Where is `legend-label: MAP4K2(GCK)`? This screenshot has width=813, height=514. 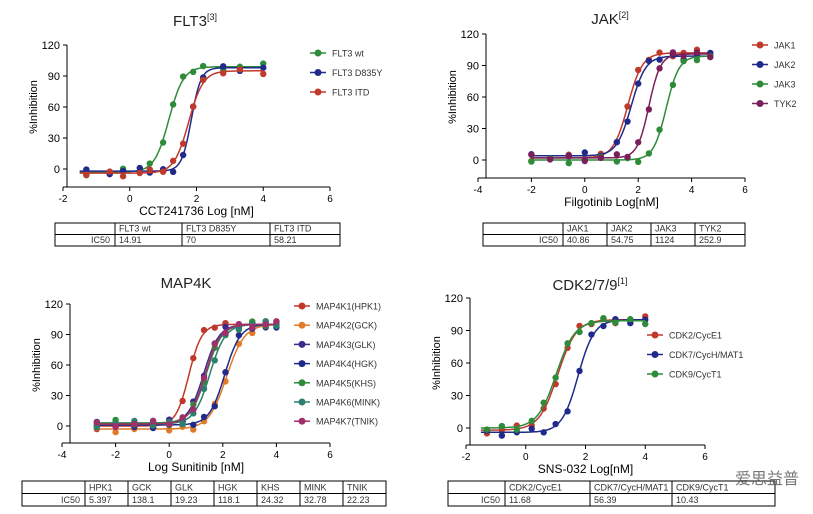
legend-label: MAP4K2(GCK) is located at coordinates (346, 326).